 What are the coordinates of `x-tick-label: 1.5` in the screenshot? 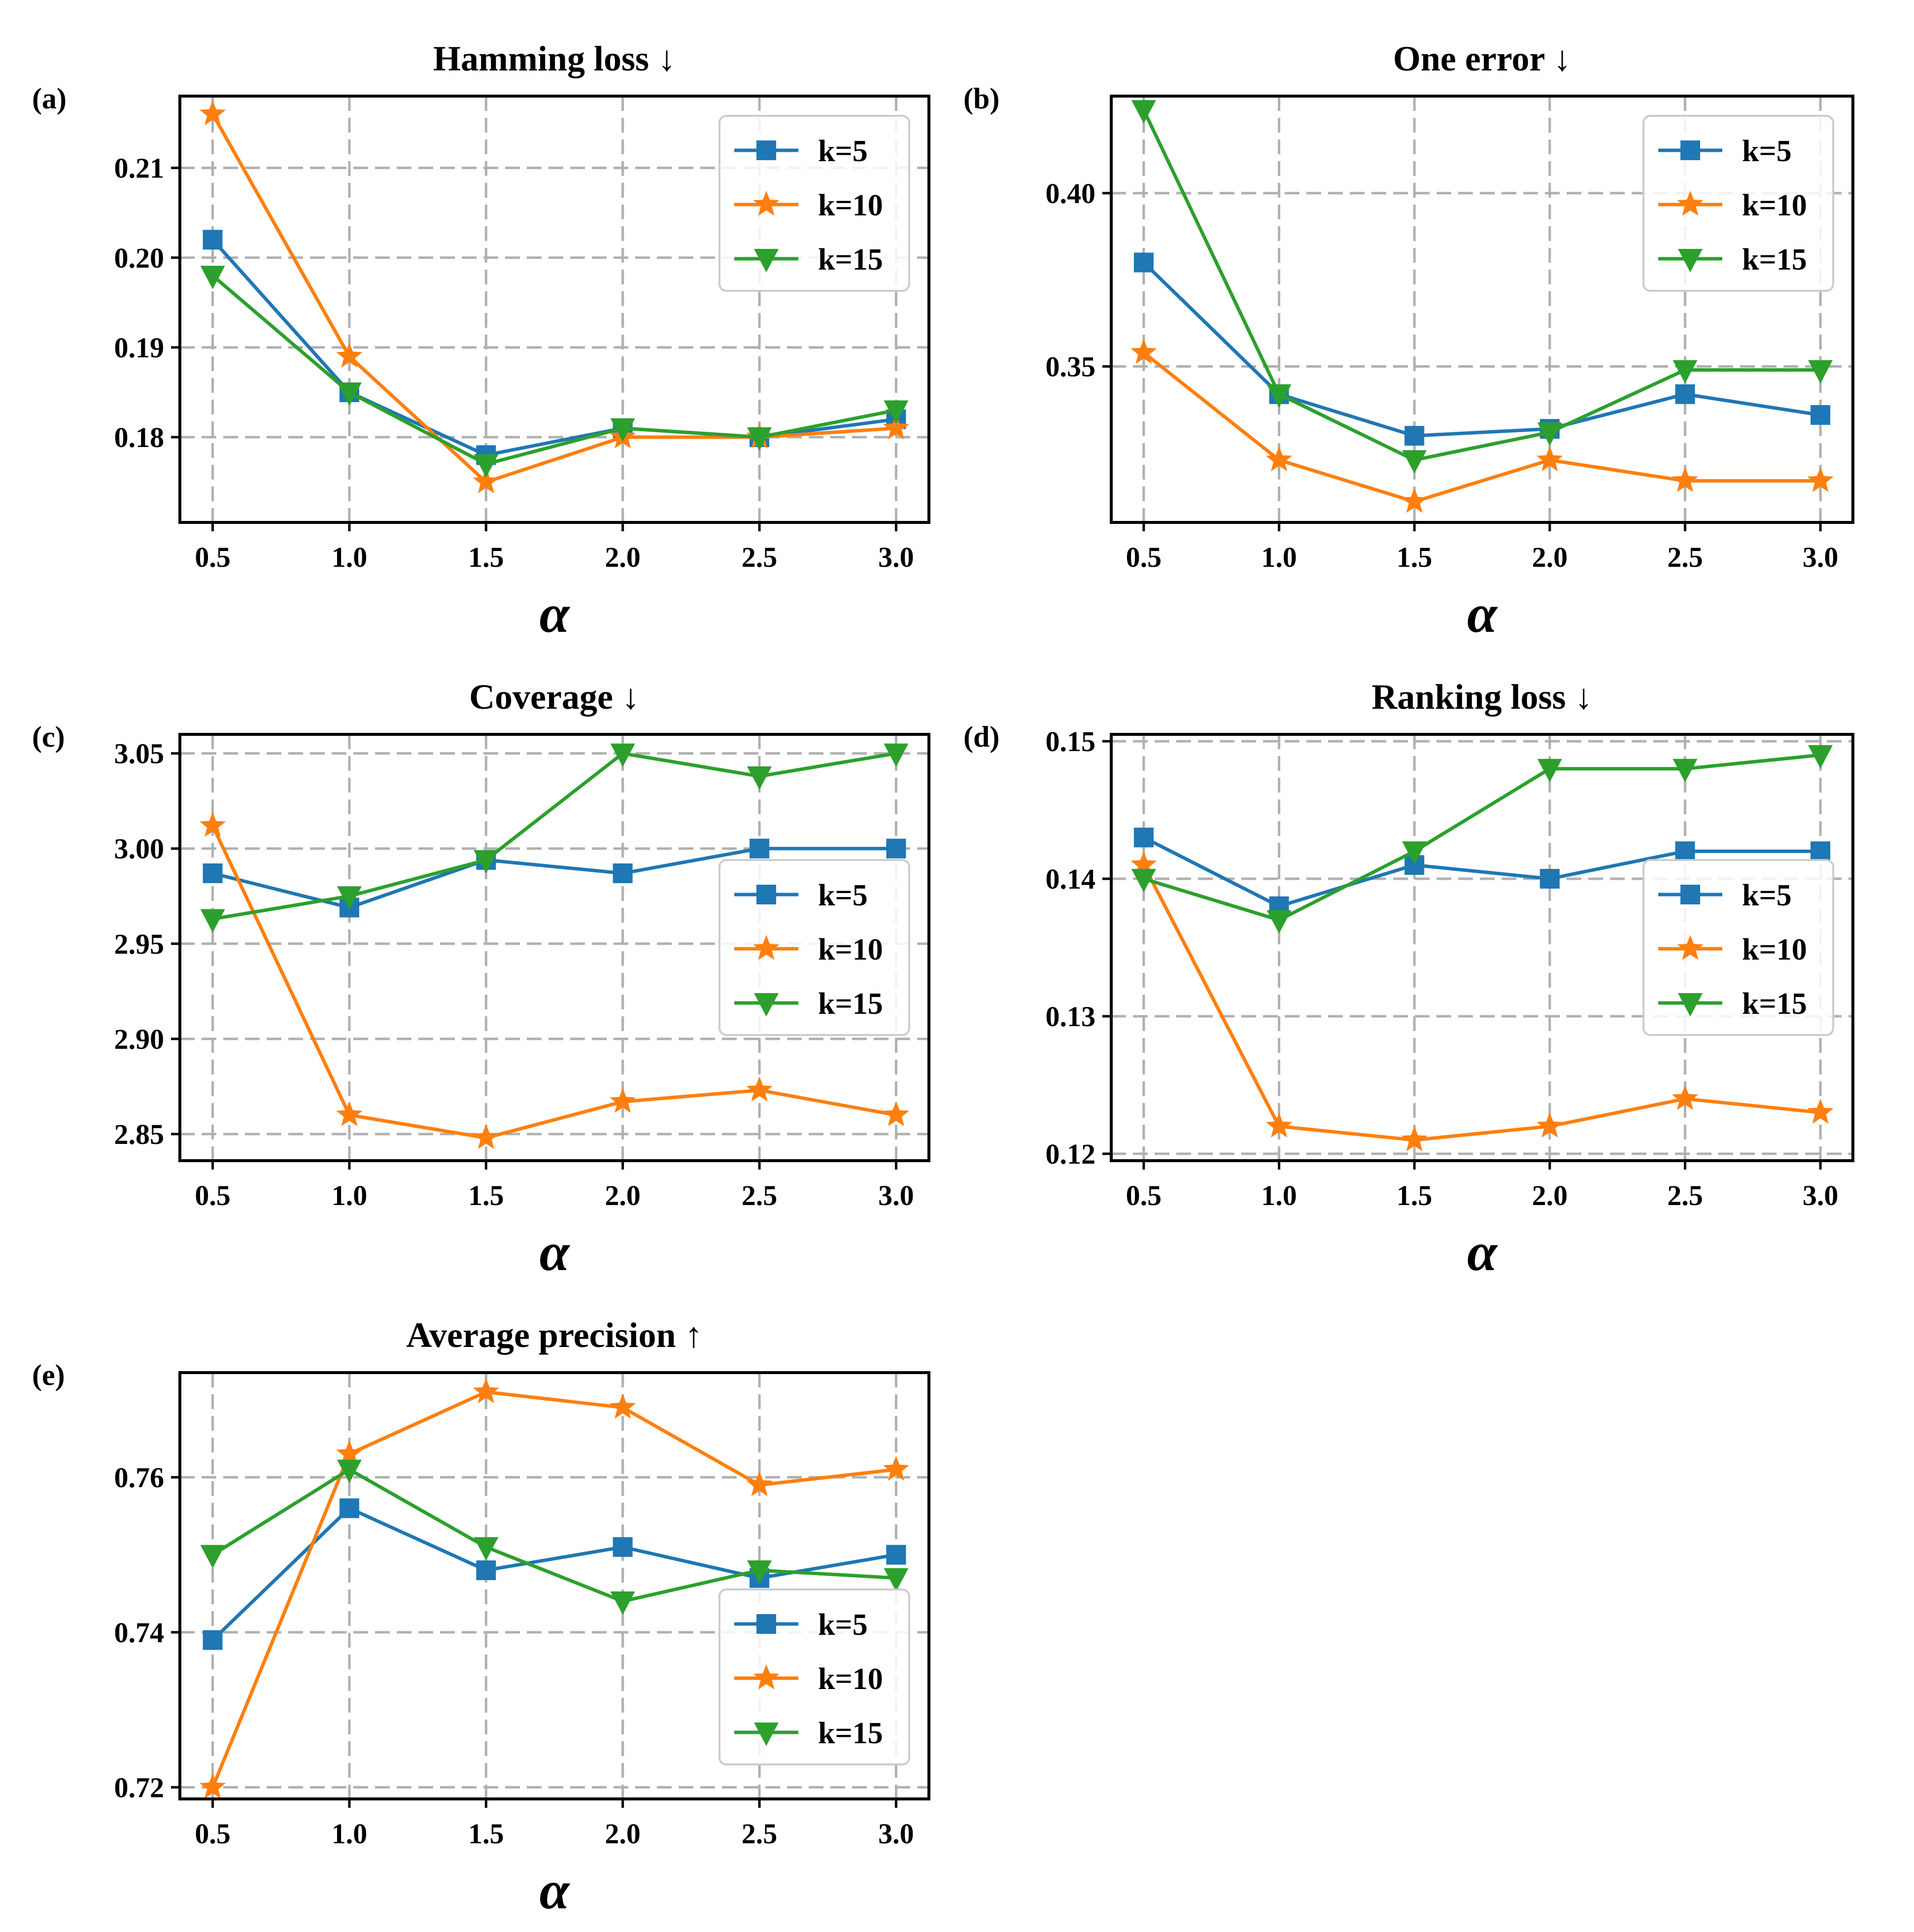 It's located at (486, 1834).